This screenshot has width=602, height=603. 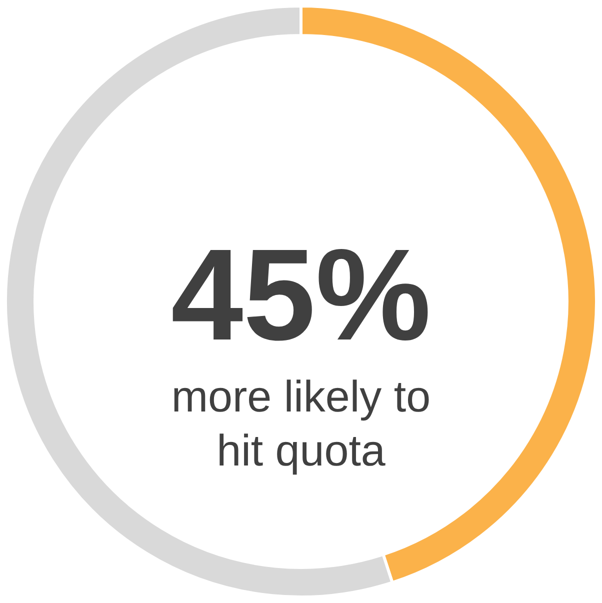 I want to click on data-label: 45%, so click(x=301, y=295).